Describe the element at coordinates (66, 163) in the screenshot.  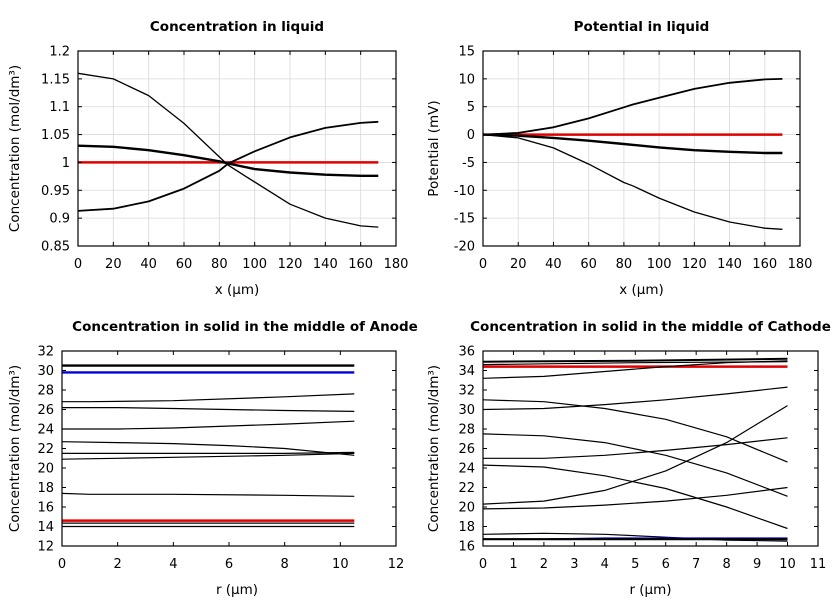
I see `y-tick-label: 1` at that location.